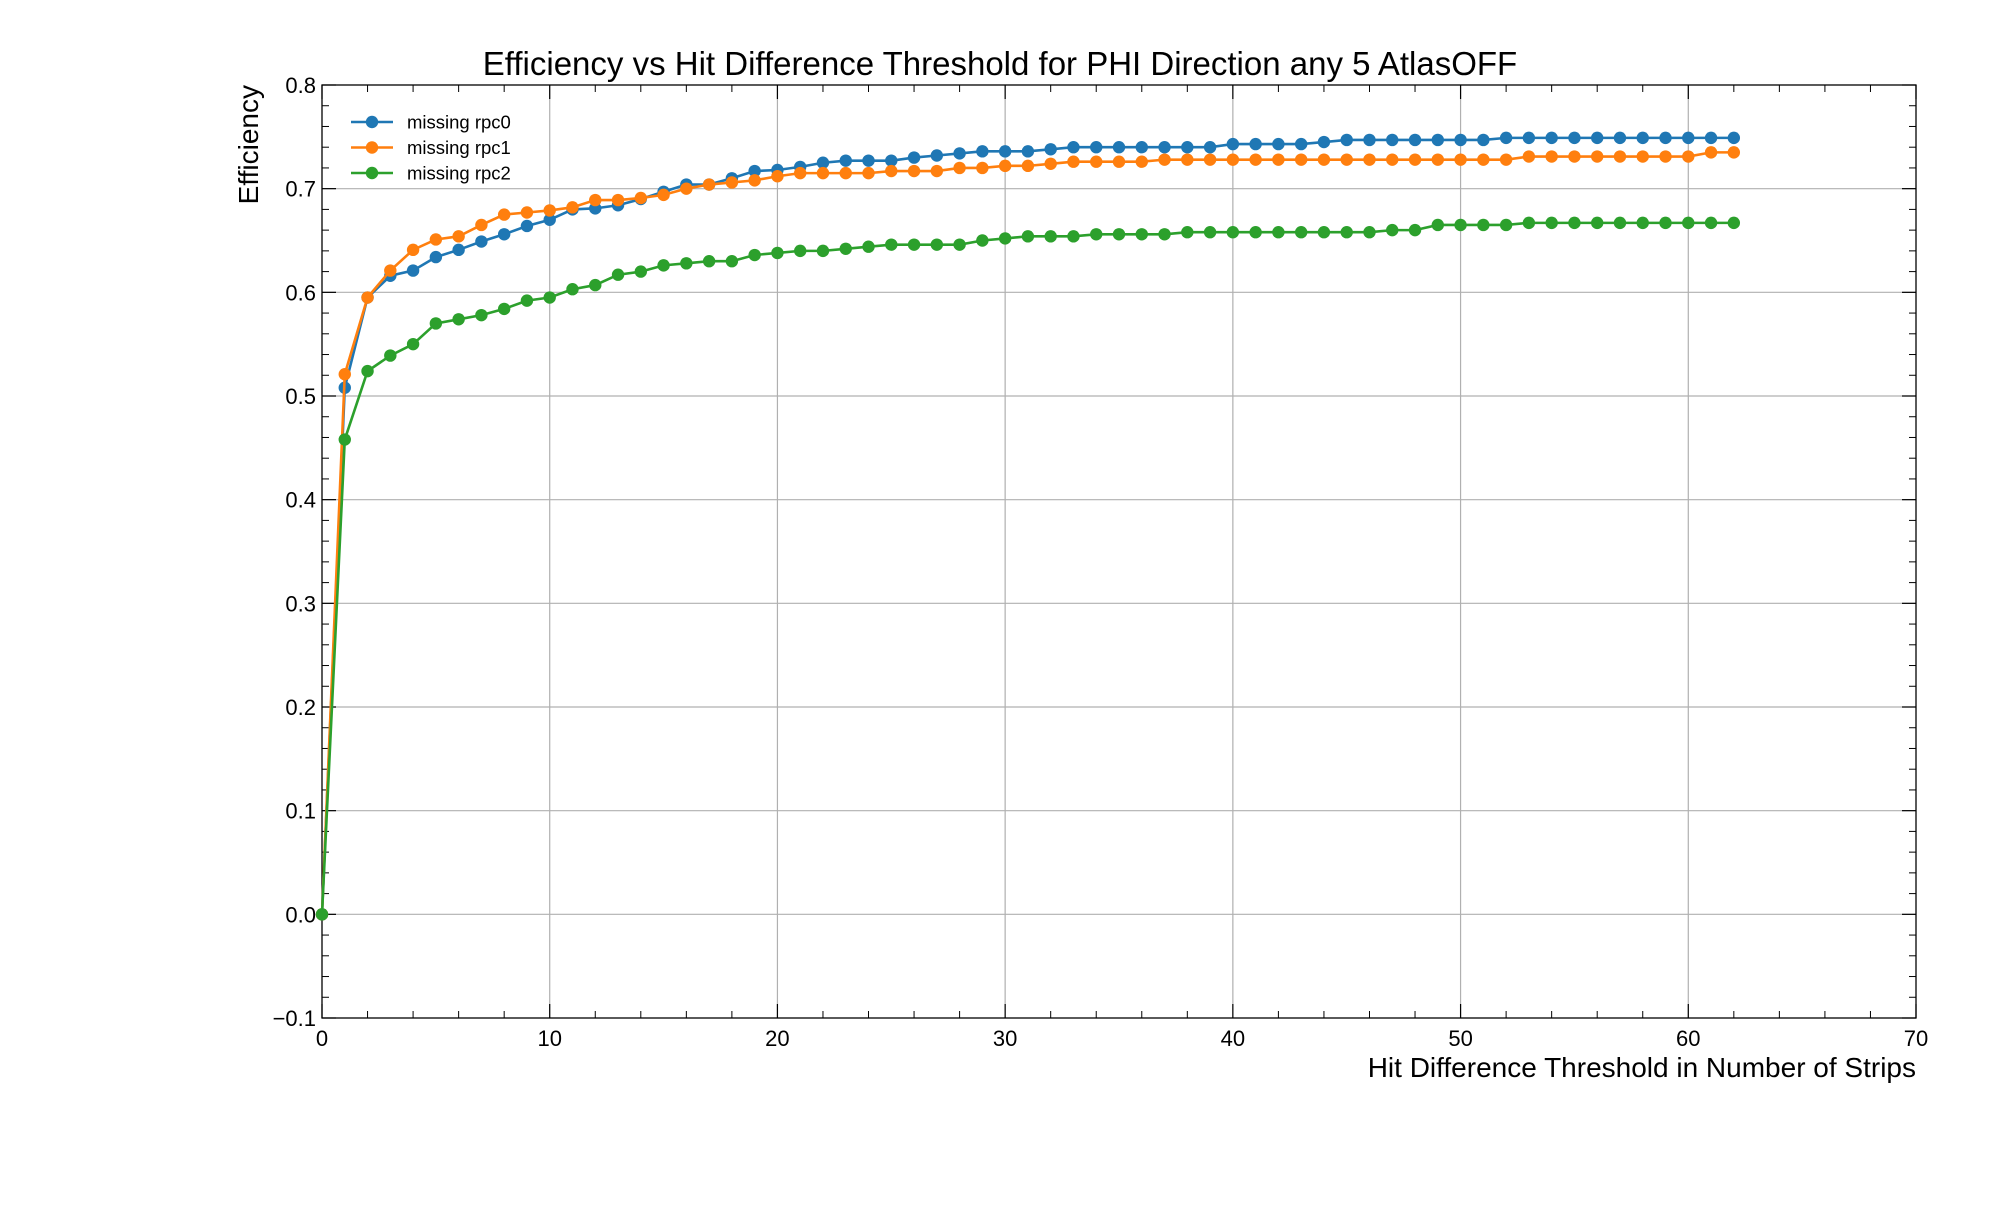 The image size is (2000, 1205). Describe the element at coordinates (549, 1038) in the screenshot. I see `x-tick-label: 10` at that location.